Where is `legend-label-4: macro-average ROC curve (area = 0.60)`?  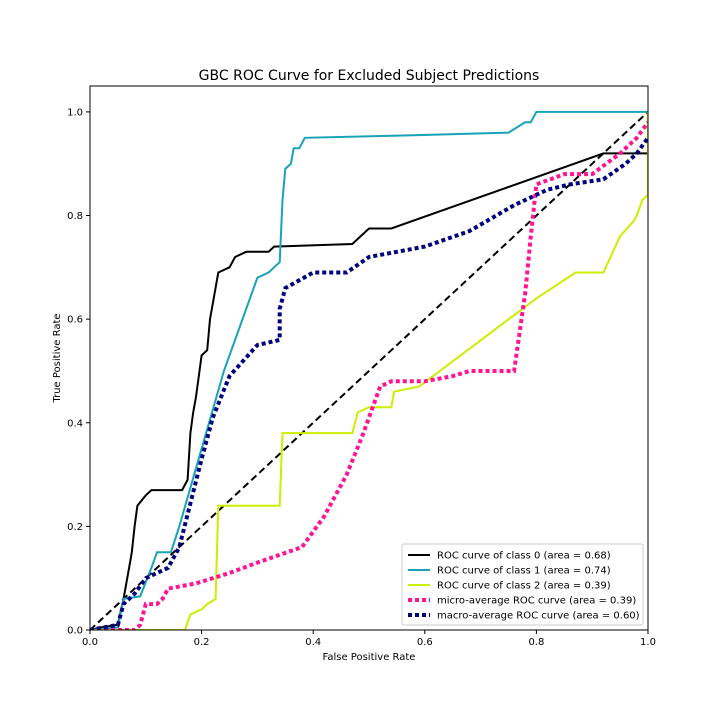 legend-label-4: macro-average ROC curve (area = 0.60) is located at coordinates (538, 616).